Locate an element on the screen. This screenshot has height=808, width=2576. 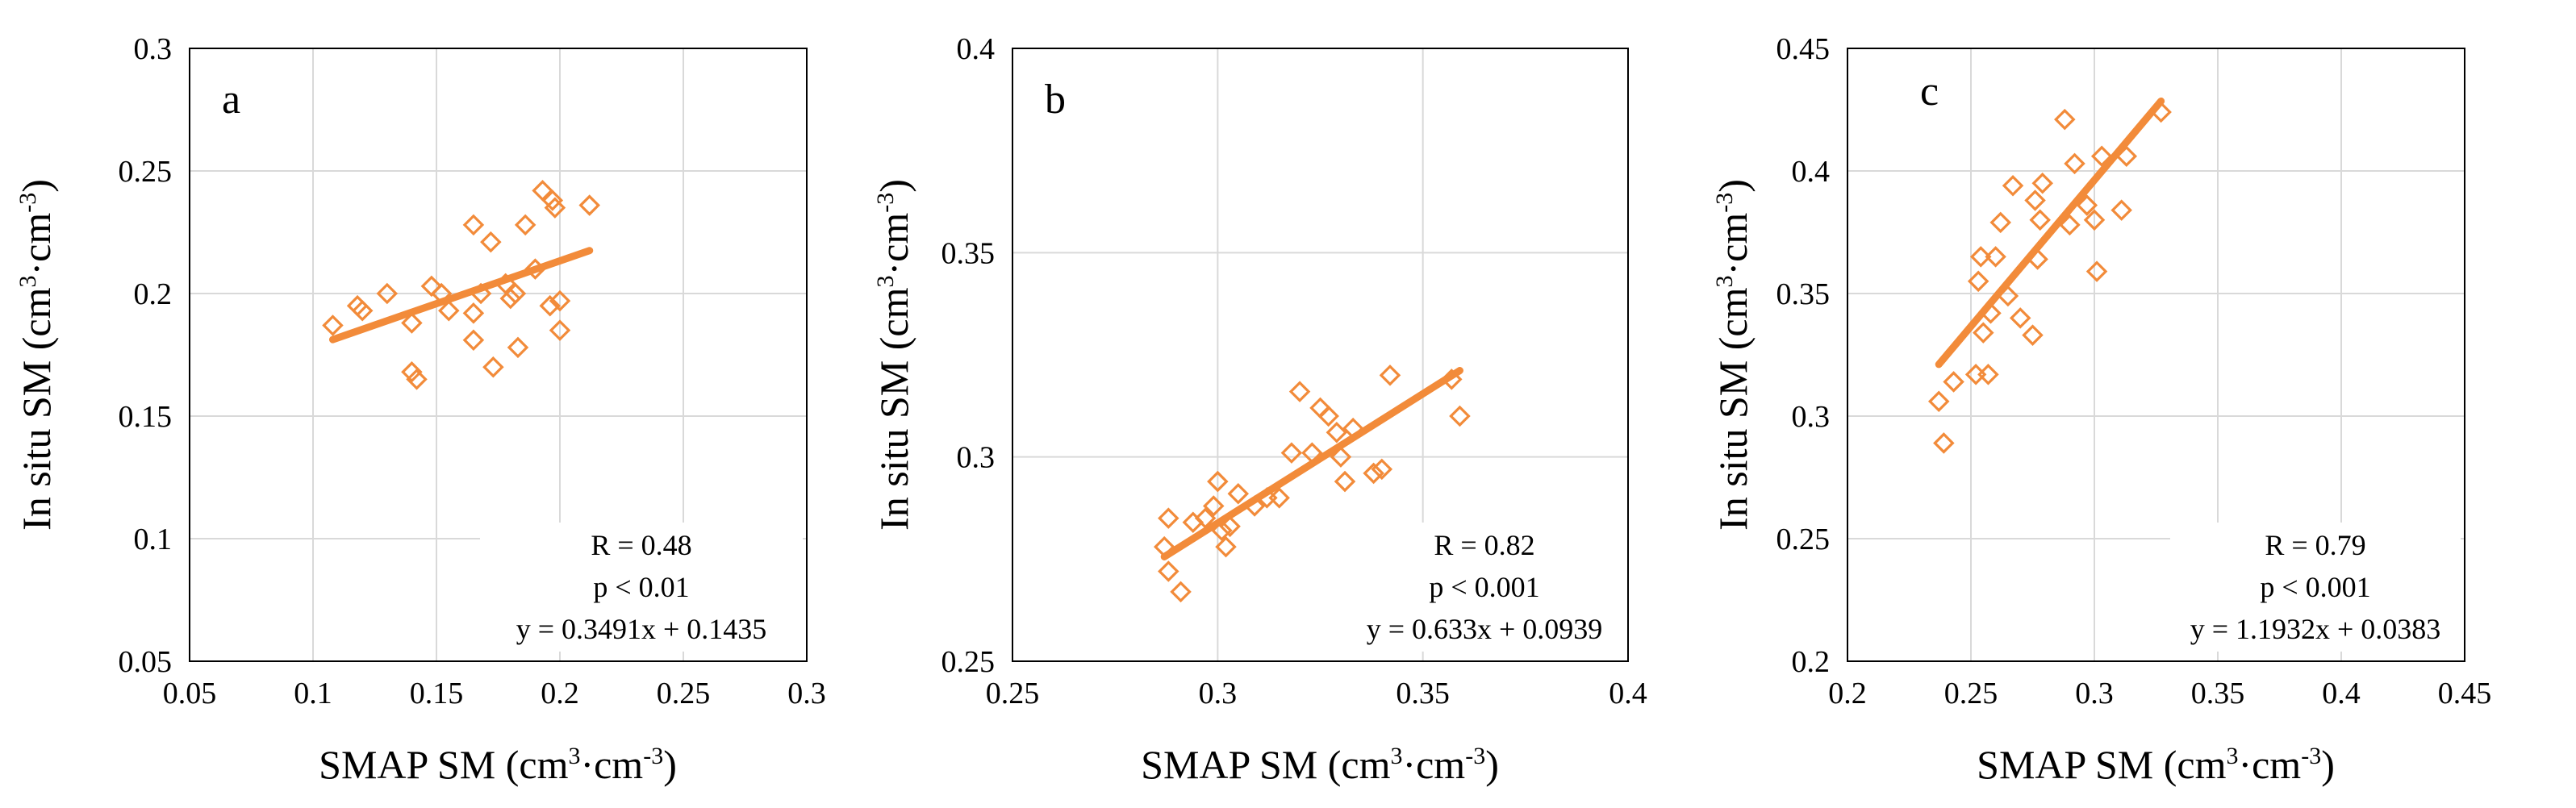
stat-equation-c: y = 1.1932x + 0.0383 is located at coordinates (2315, 629).